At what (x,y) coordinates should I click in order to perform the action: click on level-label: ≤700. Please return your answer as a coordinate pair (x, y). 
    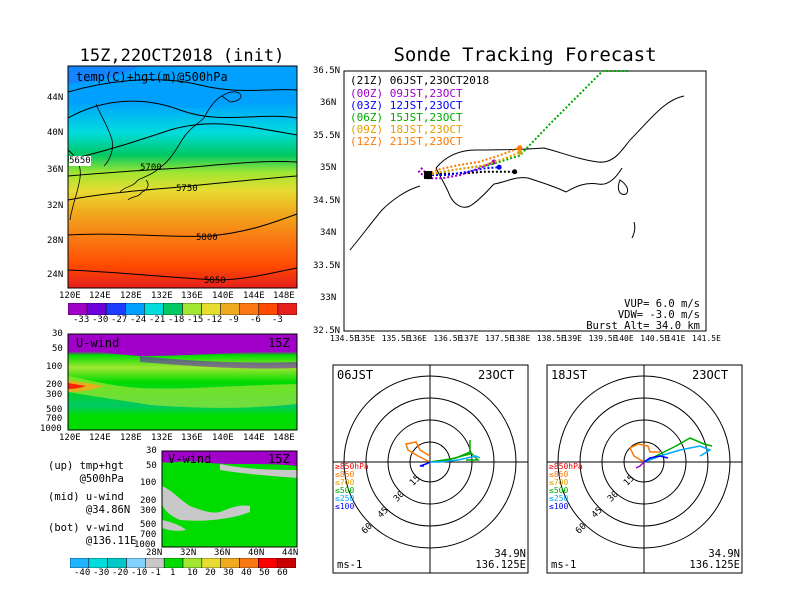
    Looking at the image, I should click on (345, 482).